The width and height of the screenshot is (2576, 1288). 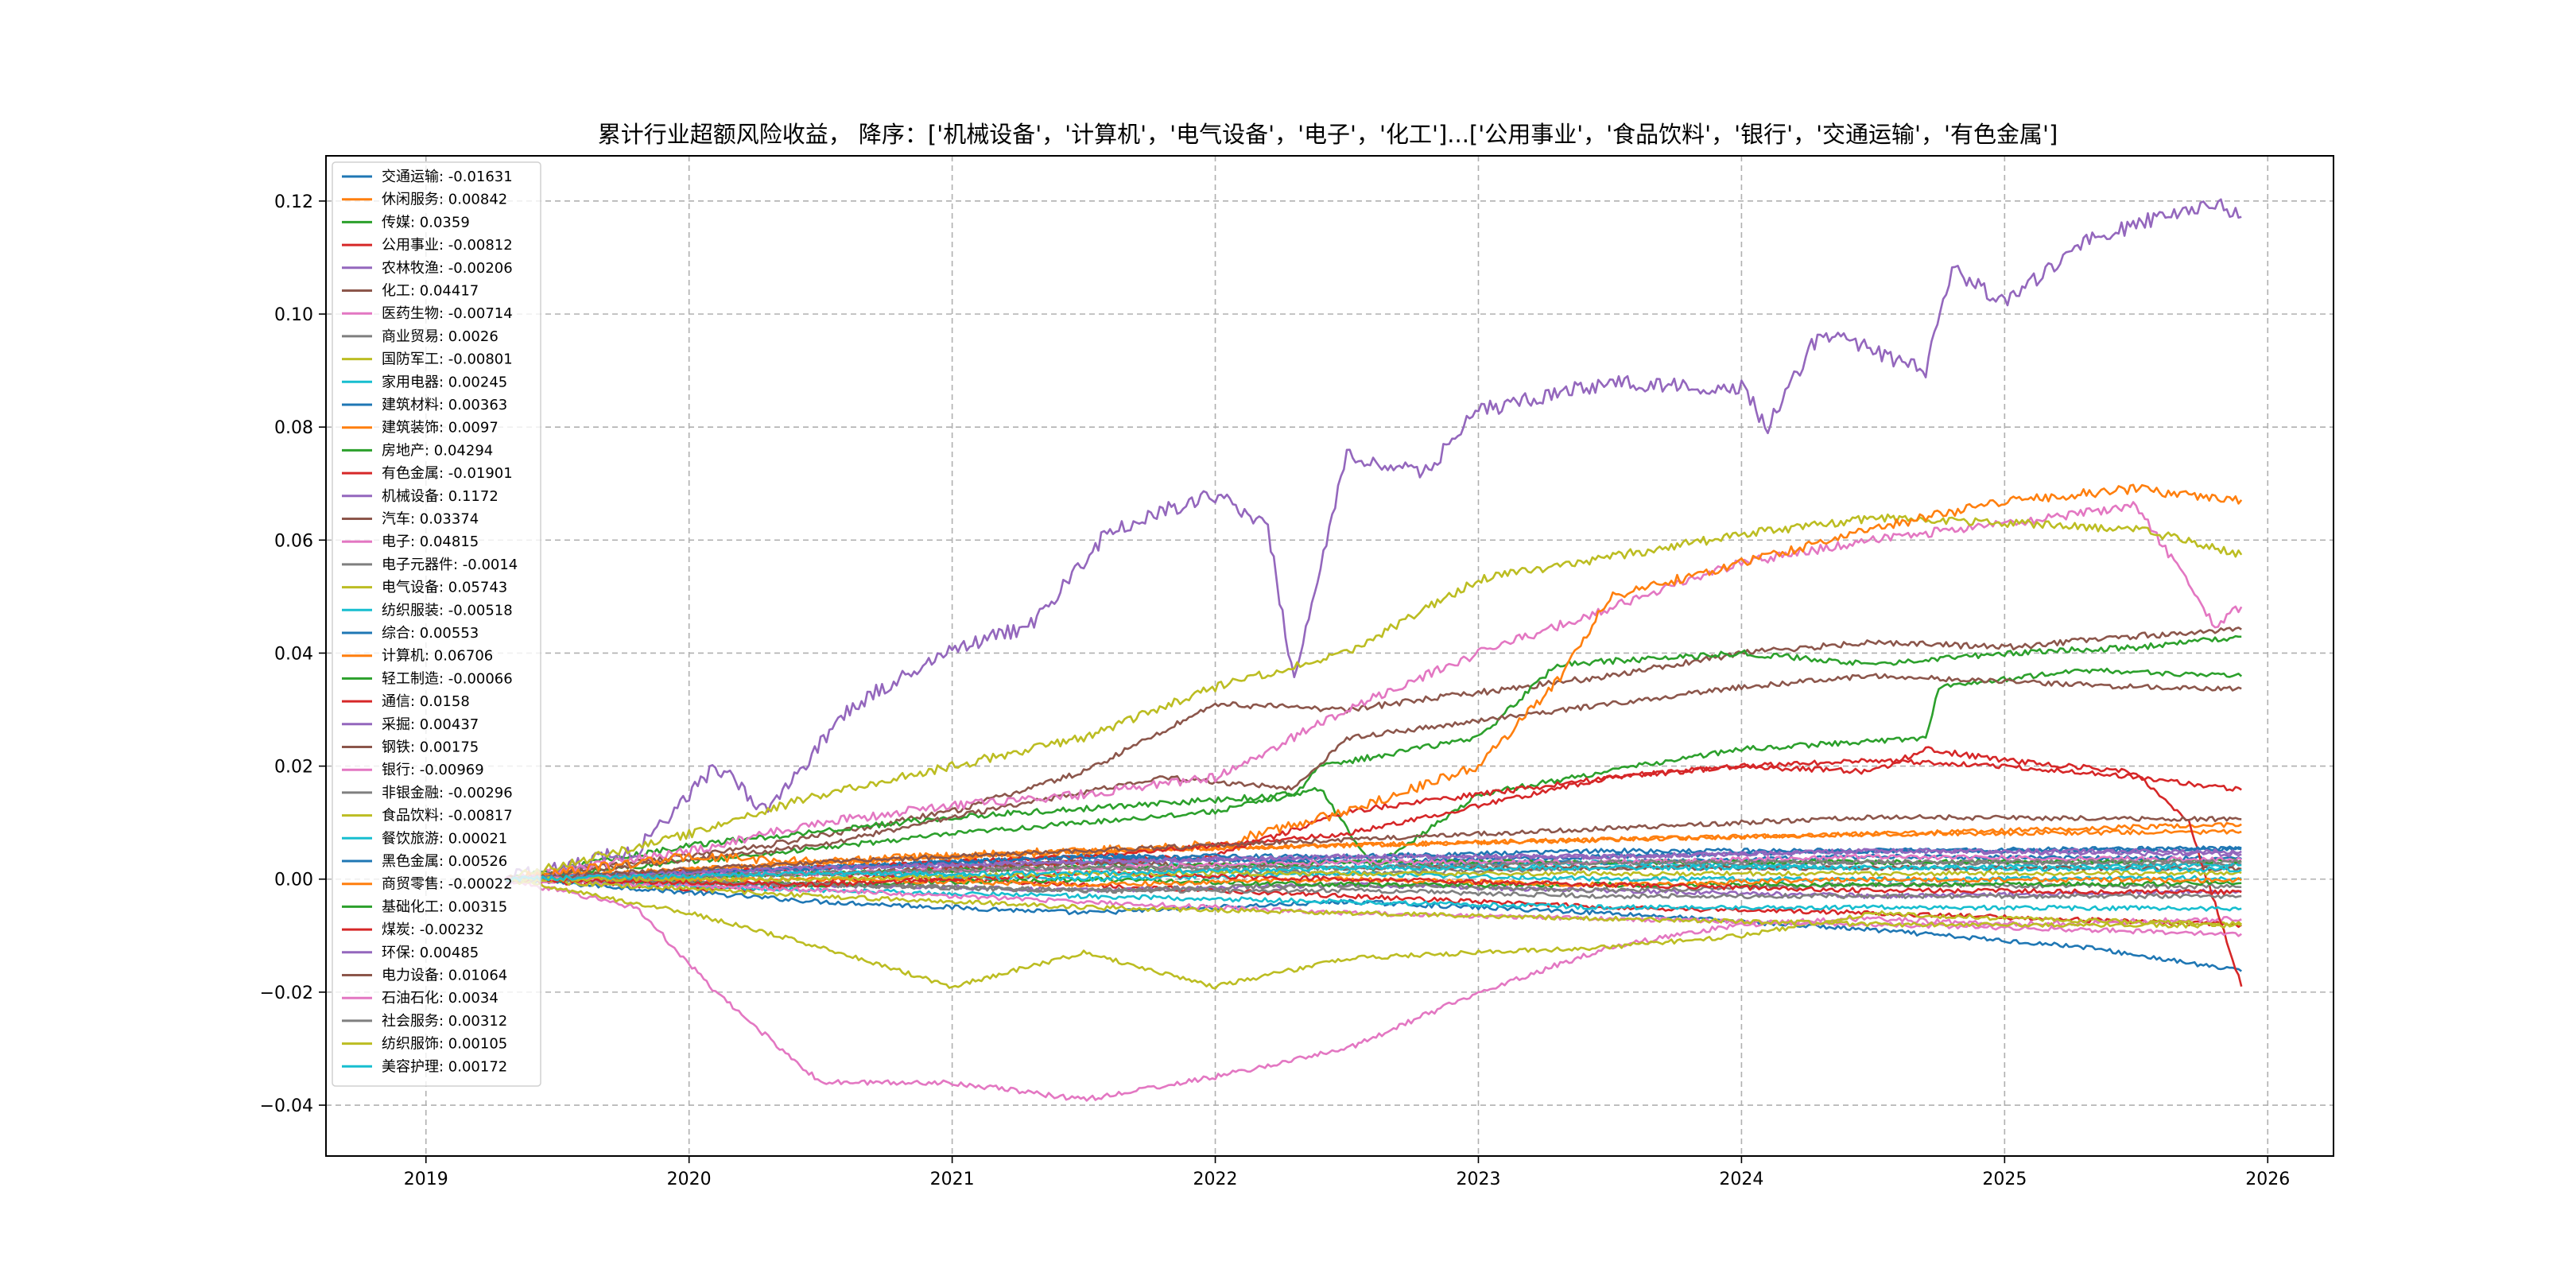 What do you see at coordinates (426, 1179) in the screenshot?
I see `x-tick-label: 2019` at bounding box center [426, 1179].